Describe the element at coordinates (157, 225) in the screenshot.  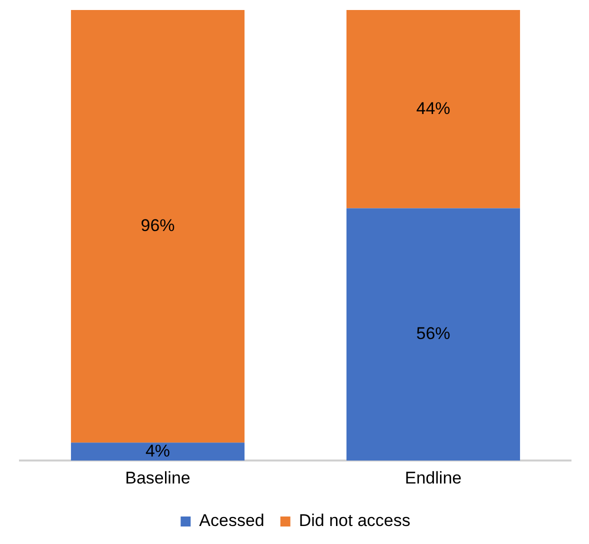
I see `data-label: 96%` at that location.